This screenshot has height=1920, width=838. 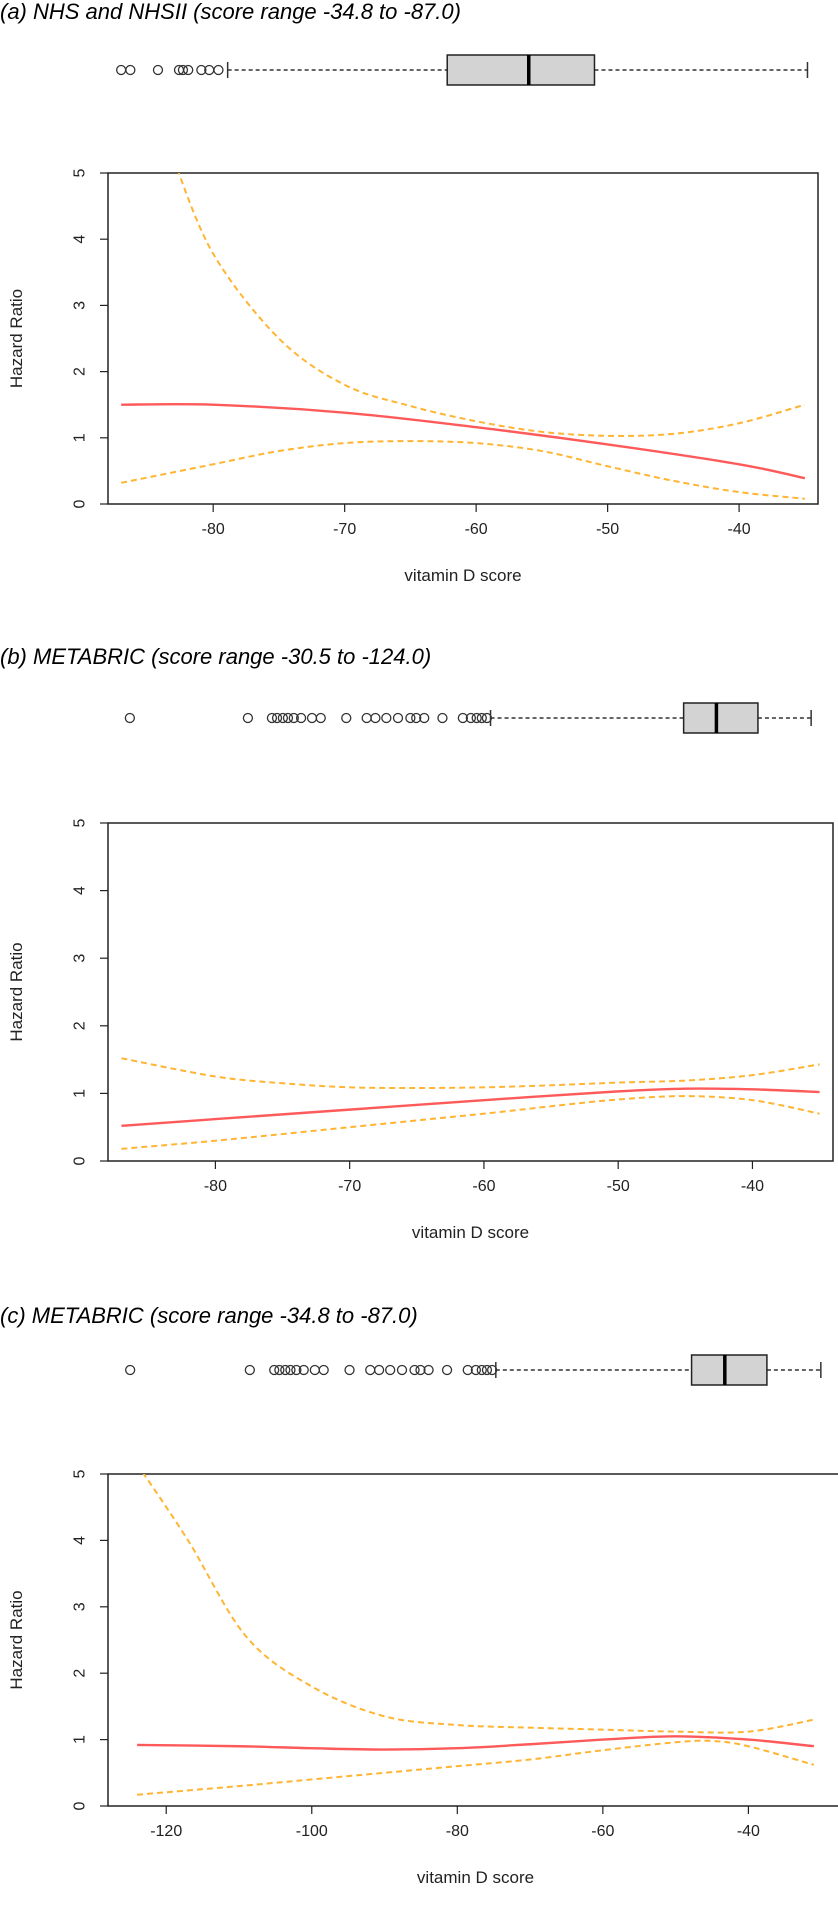 What do you see at coordinates (344, 529) in the screenshot?
I see `x-tick-label: -70` at bounding box center [344, 529].